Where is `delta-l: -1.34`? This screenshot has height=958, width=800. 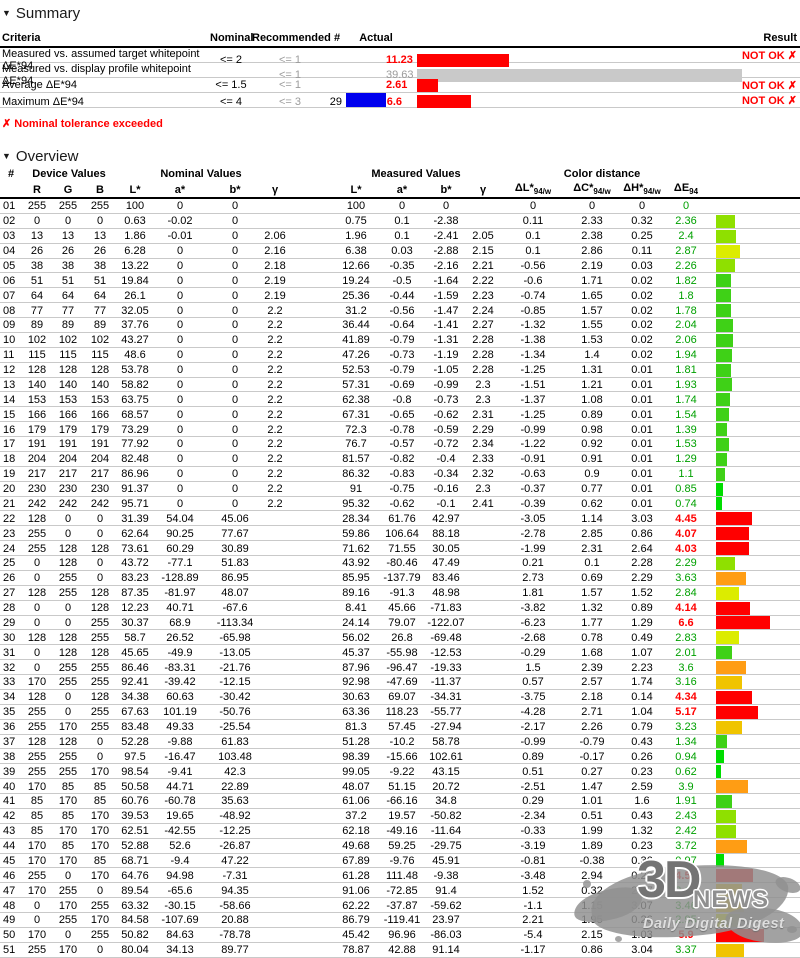
delta-l: -1.34 is located at coordinates (533, 355).